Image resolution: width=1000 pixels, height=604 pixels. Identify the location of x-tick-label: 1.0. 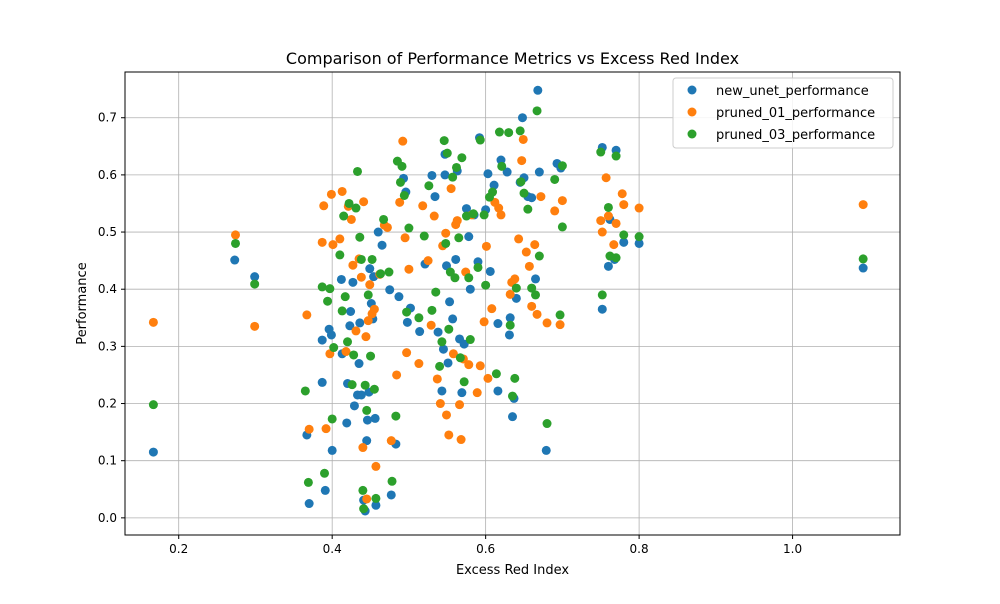
(792, 549).